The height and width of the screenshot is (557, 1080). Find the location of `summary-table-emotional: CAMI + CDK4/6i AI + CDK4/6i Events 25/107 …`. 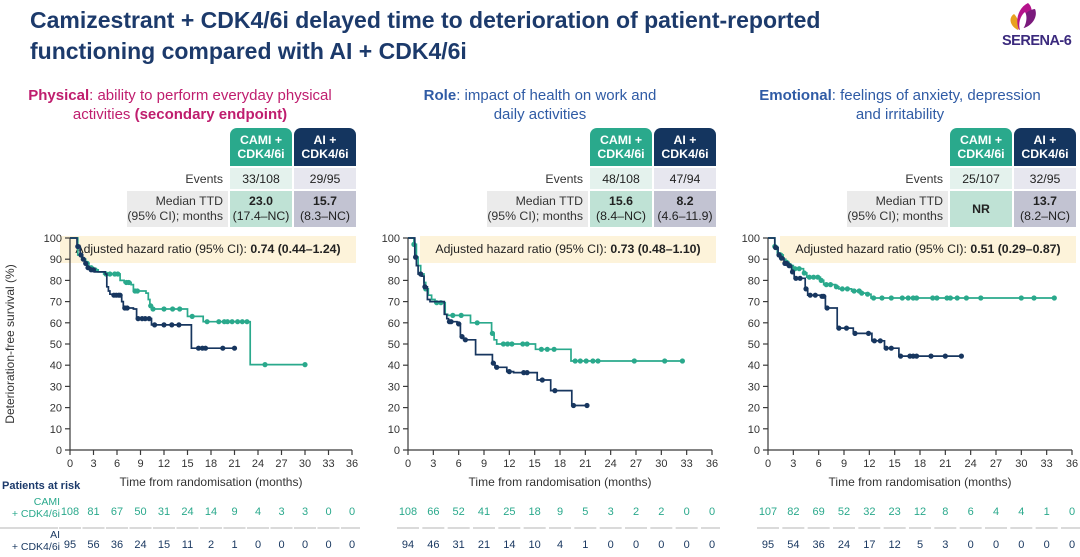

summary-table-emotional: CAMI + CDK4/6i AI + CDK4/6i Events 25/107 … is located at coordinates (961, 177).